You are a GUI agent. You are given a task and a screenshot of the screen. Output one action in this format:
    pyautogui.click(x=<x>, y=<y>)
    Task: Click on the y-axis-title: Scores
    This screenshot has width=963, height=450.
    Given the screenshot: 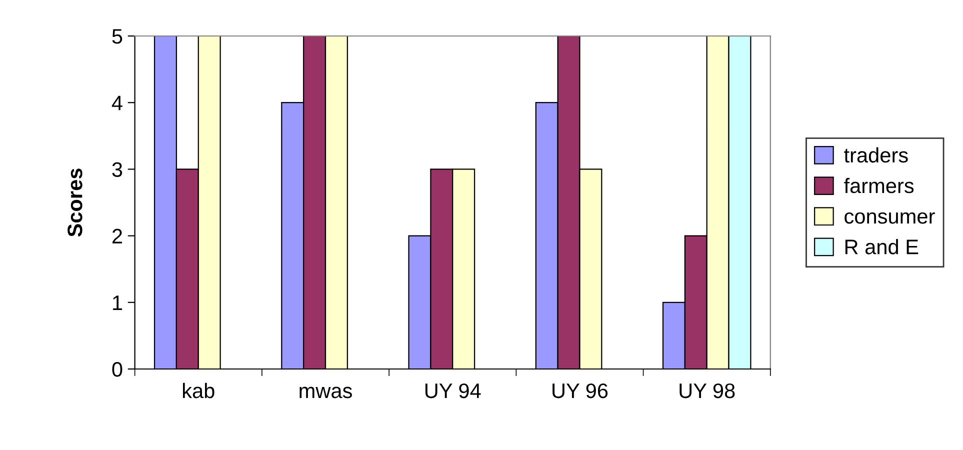 What is the action you would take?
    pyautogui.click(x=75, y=202)
    